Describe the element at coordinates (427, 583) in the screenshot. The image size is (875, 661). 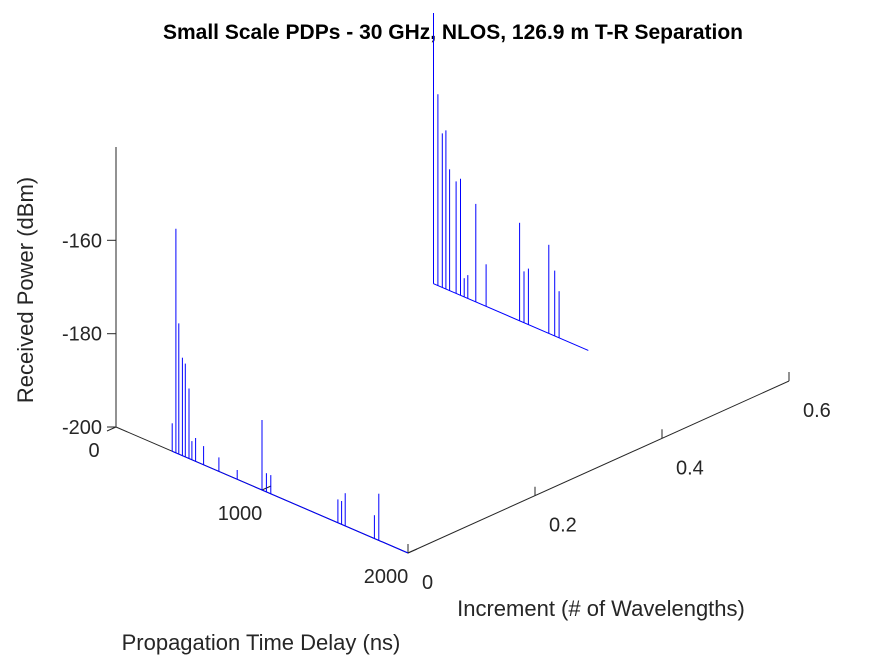
I see `y-tick-label: 0` at that location.